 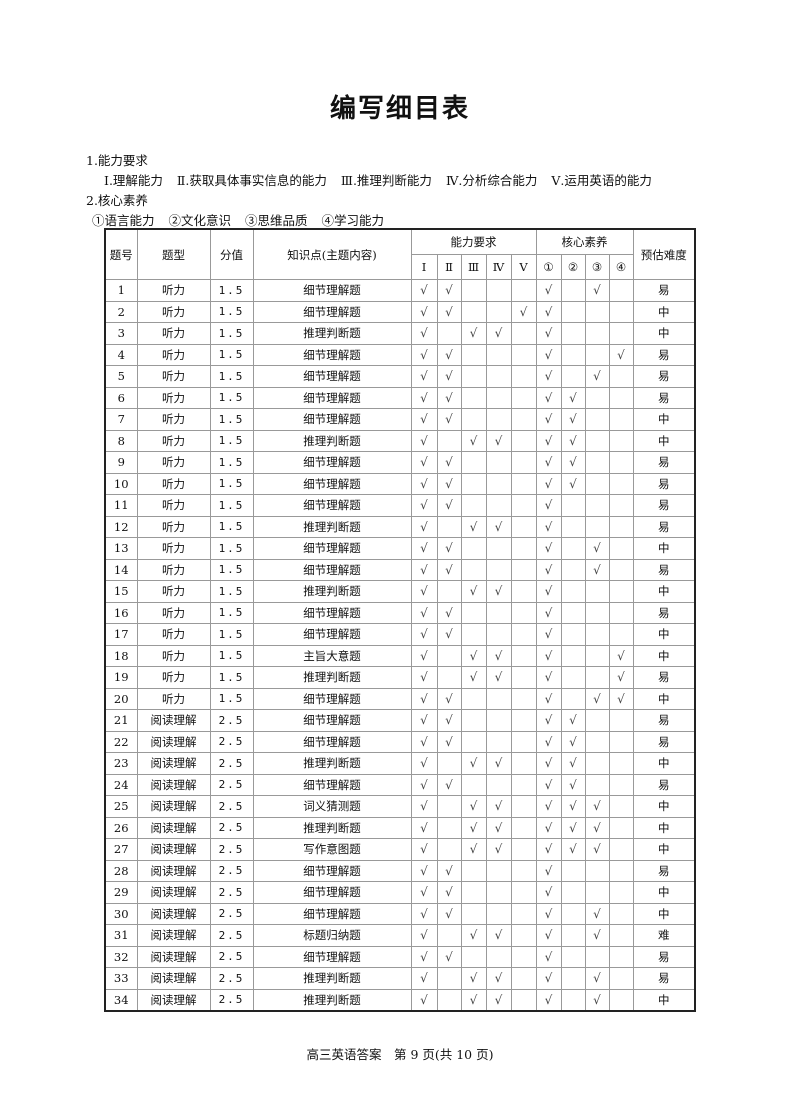 What do you see at coordinates (400, 698) in the screenshot?
I see `table-row: 20 听力 1.5 细节理解题 √ √ √ √ √ 中` at bounding box center [400, 698].